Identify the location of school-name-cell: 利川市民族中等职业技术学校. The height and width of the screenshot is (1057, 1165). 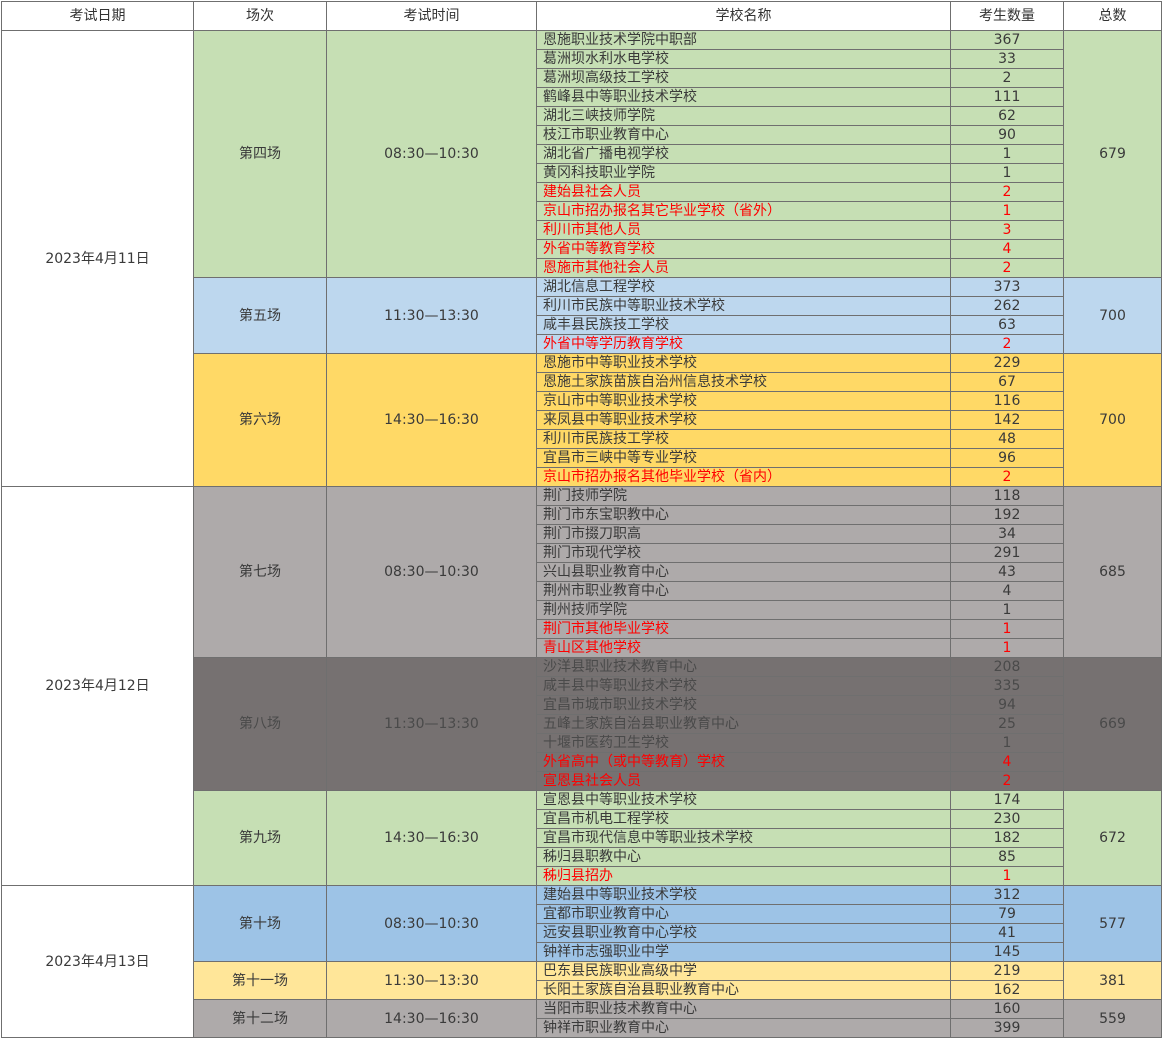
(743, 306).